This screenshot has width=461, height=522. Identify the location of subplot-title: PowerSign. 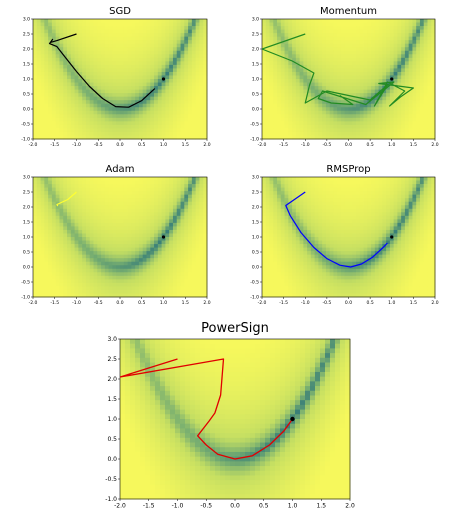
(235, 328).